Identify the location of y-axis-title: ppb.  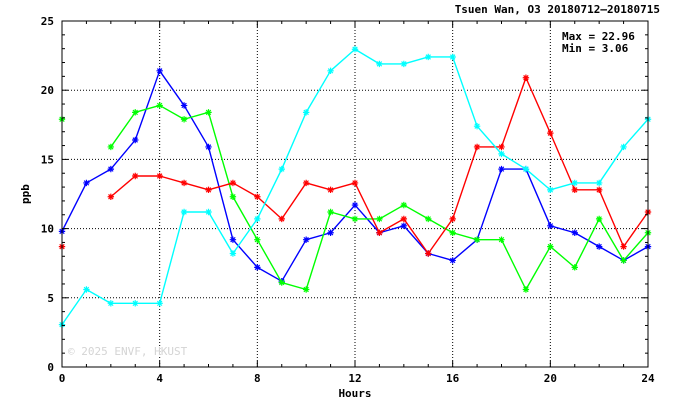
(25, 194).